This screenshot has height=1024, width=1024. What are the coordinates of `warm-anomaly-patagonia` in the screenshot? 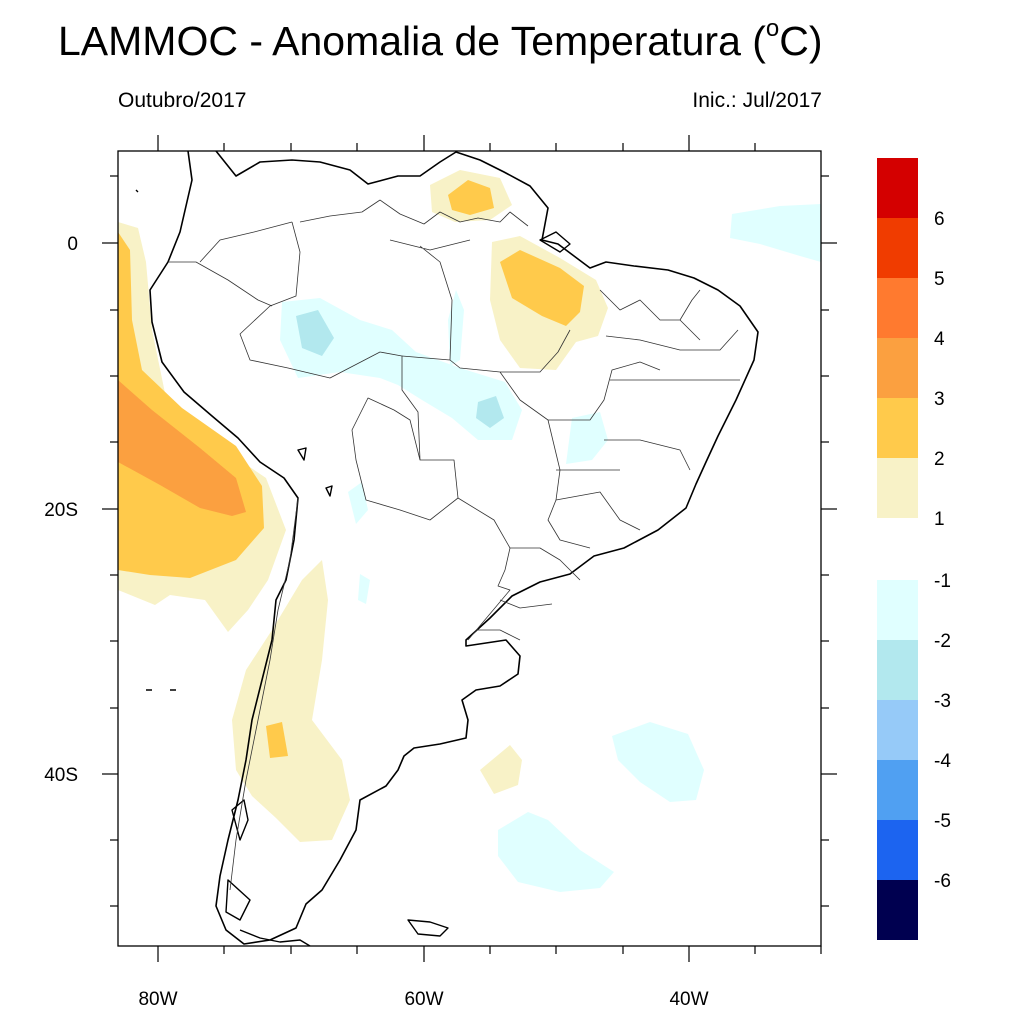 It's located at (291, 701).